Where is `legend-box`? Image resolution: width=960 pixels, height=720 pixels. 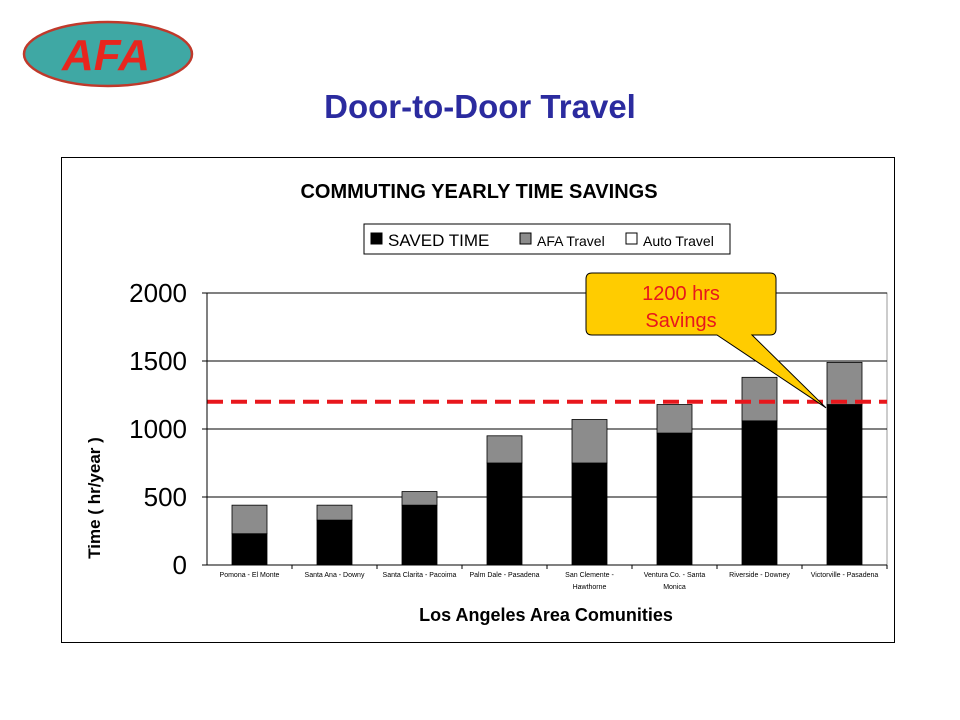
legend-box is located at coordinates (547, 239).